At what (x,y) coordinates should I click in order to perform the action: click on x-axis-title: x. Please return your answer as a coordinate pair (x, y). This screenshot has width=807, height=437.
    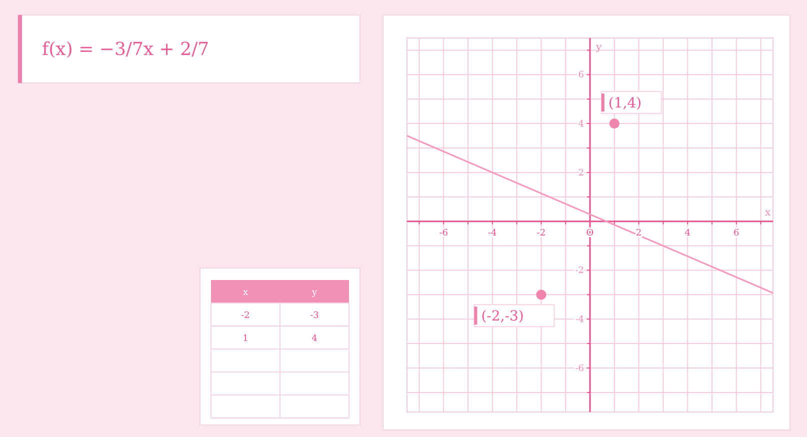
    Looking at the image, I should click on (768, 212).